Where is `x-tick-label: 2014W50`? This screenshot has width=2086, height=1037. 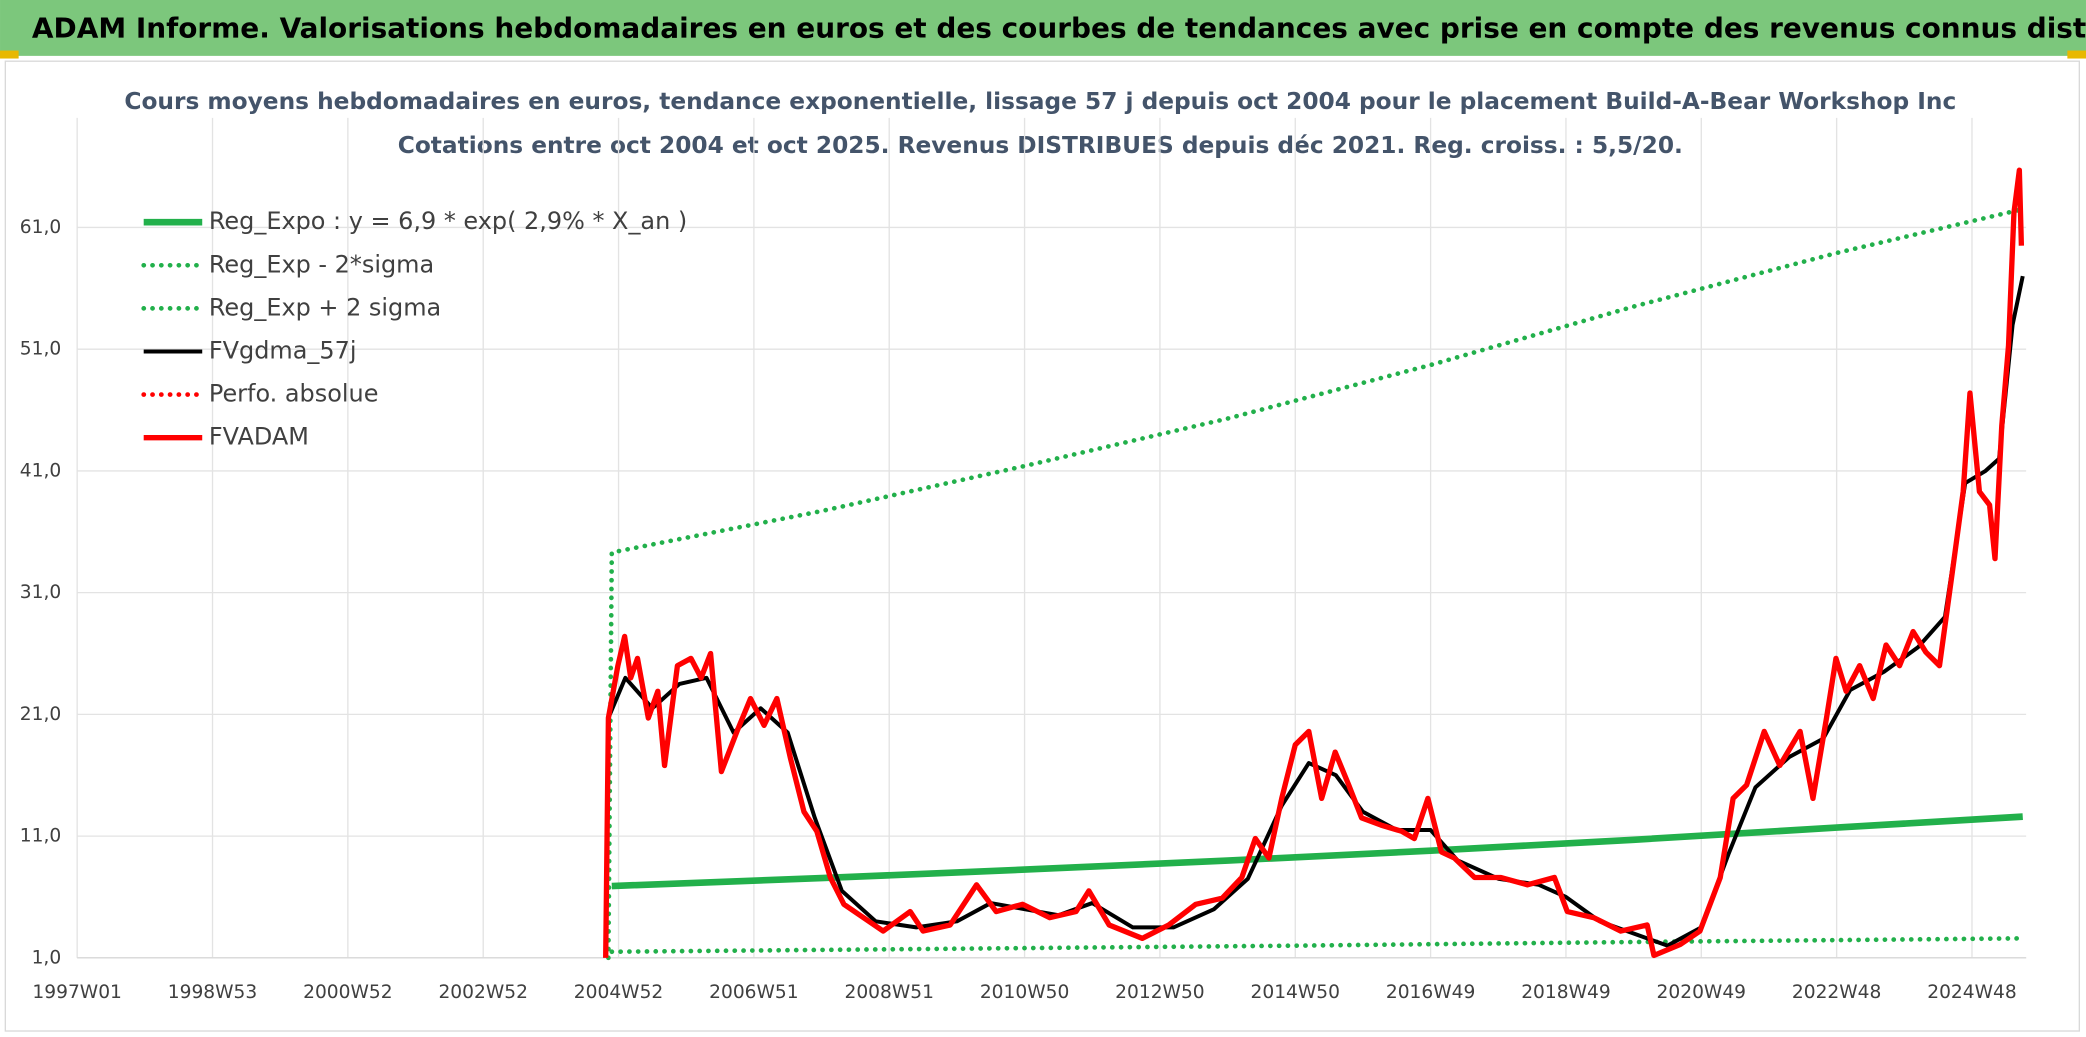 x-tick-label: 2014W50 is located at coordinates (1295, 992).